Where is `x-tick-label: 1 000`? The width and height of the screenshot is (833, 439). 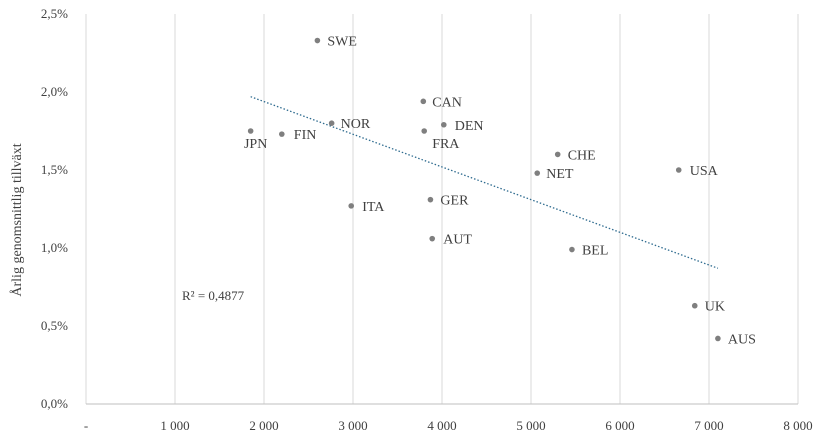 x-tick-label: 1 000 is located at coordinates (174, 425).